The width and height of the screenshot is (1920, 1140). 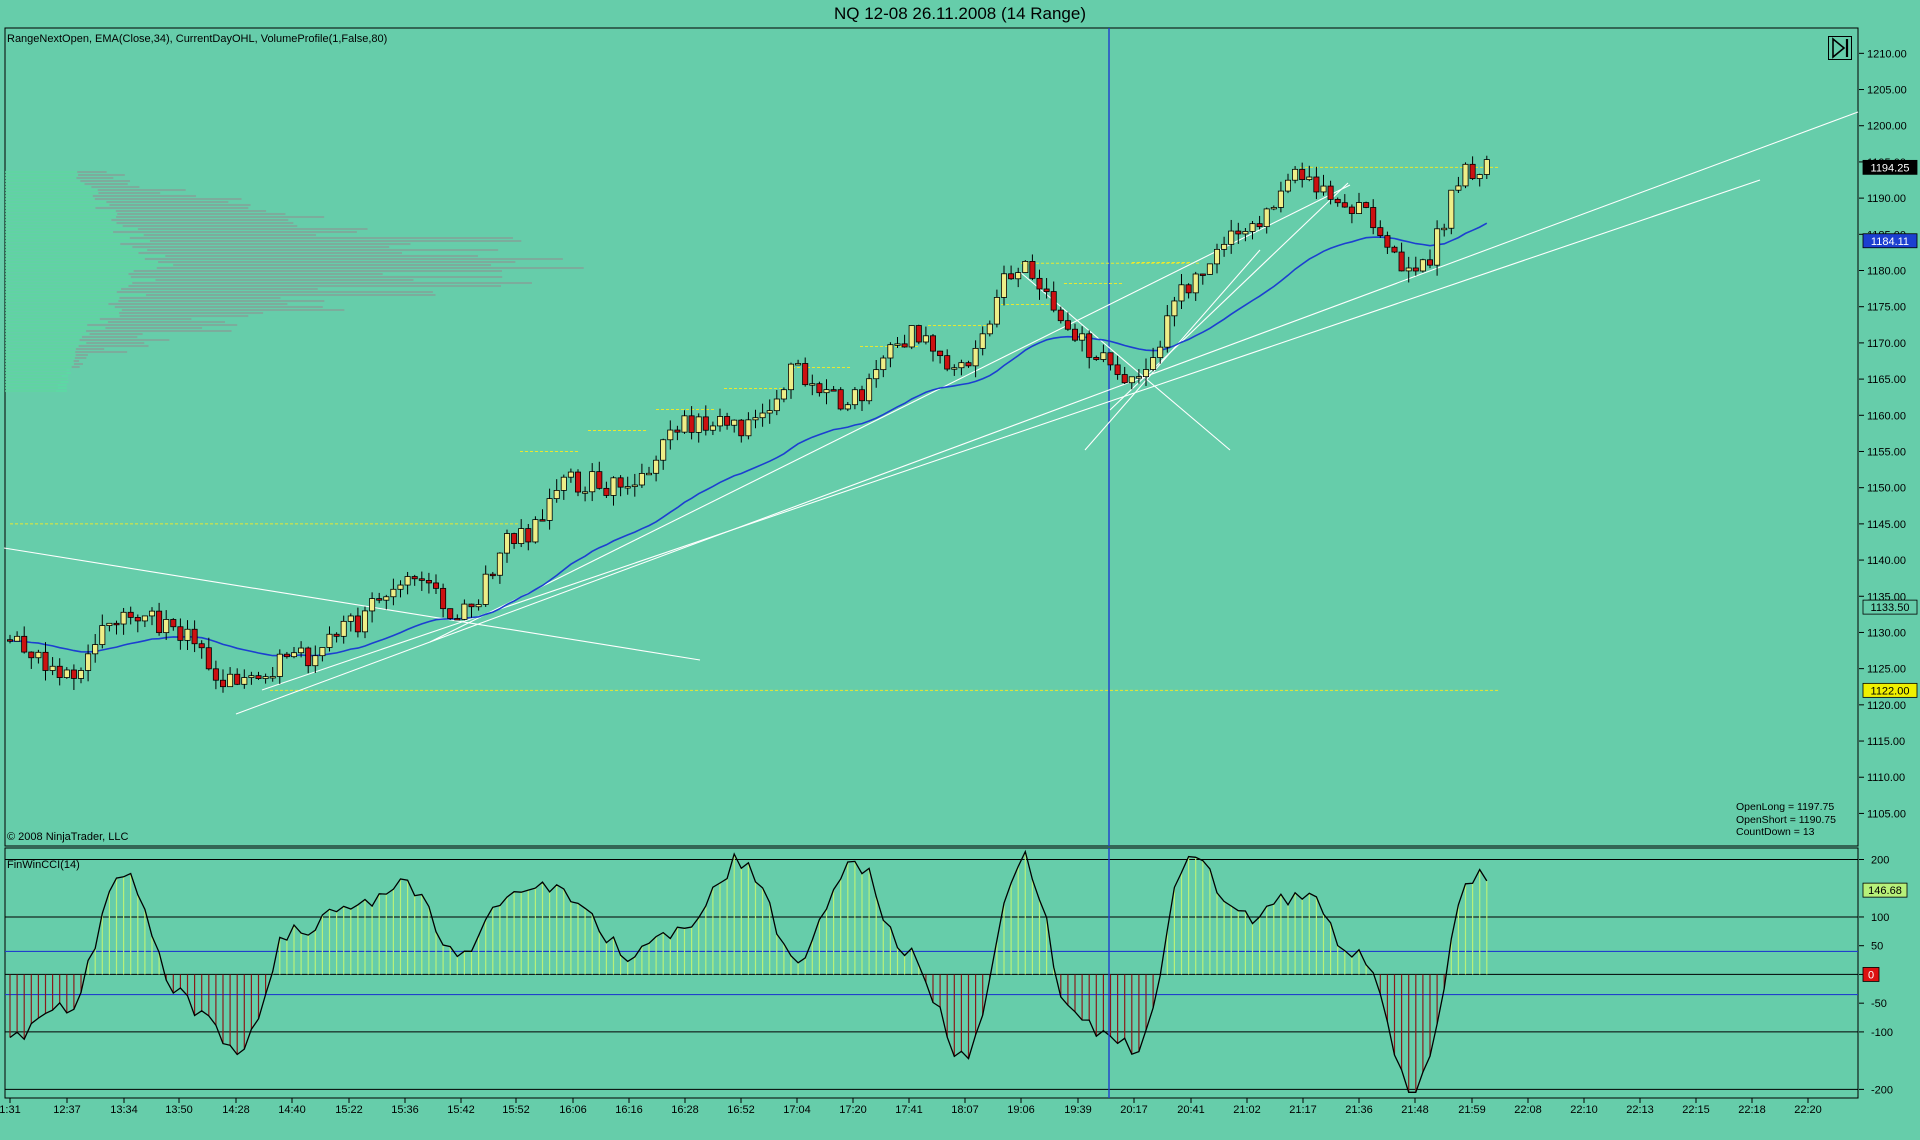 What do you see at coordinates (461, 1110) in the screenshot?
I see `time-tick-label: 15:42` at bounding box center [461, 1110].